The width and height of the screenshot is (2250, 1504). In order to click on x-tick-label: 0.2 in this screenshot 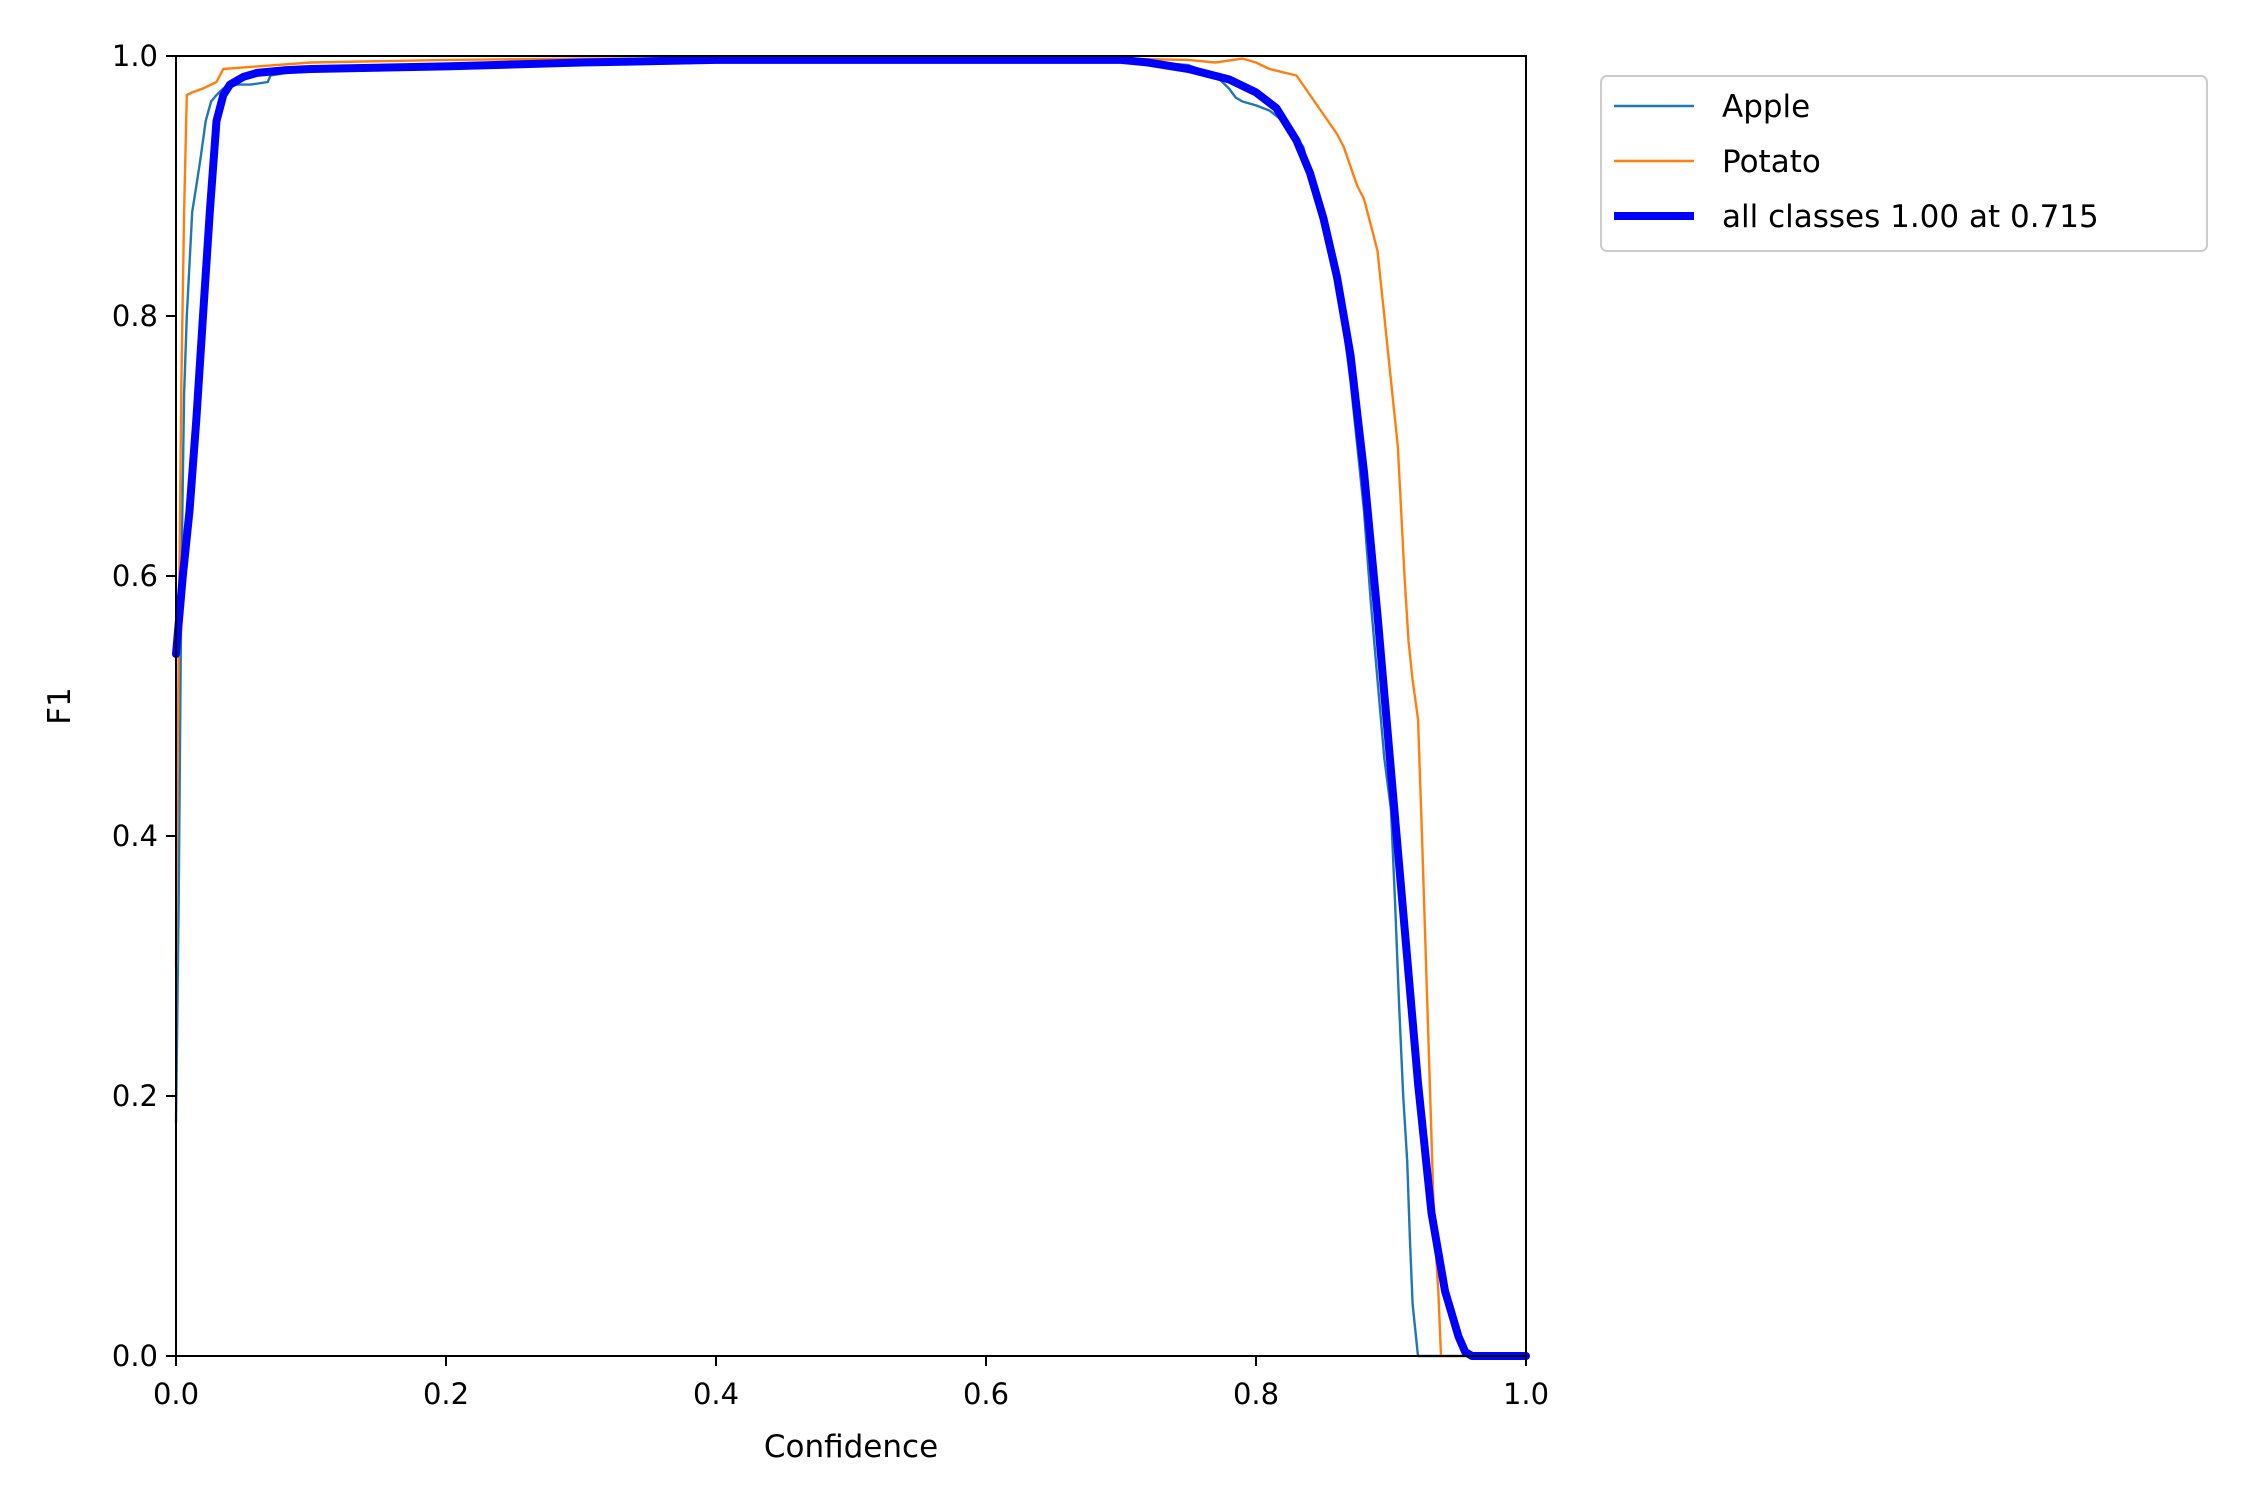, I will do `click(446, 1394)`.